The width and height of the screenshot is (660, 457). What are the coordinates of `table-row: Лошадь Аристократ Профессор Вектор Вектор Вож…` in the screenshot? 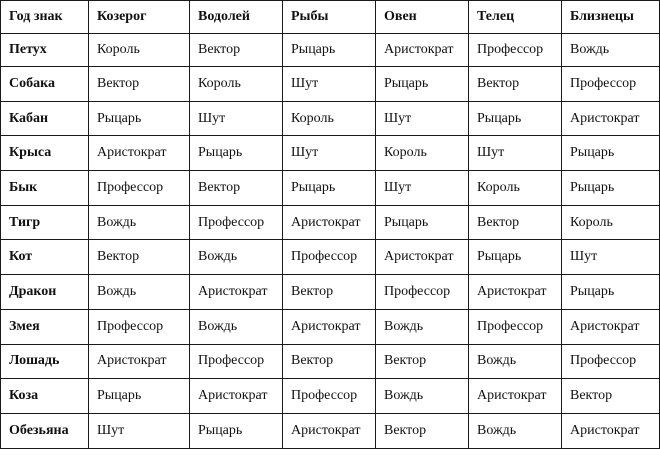 It's located at (330, 361).